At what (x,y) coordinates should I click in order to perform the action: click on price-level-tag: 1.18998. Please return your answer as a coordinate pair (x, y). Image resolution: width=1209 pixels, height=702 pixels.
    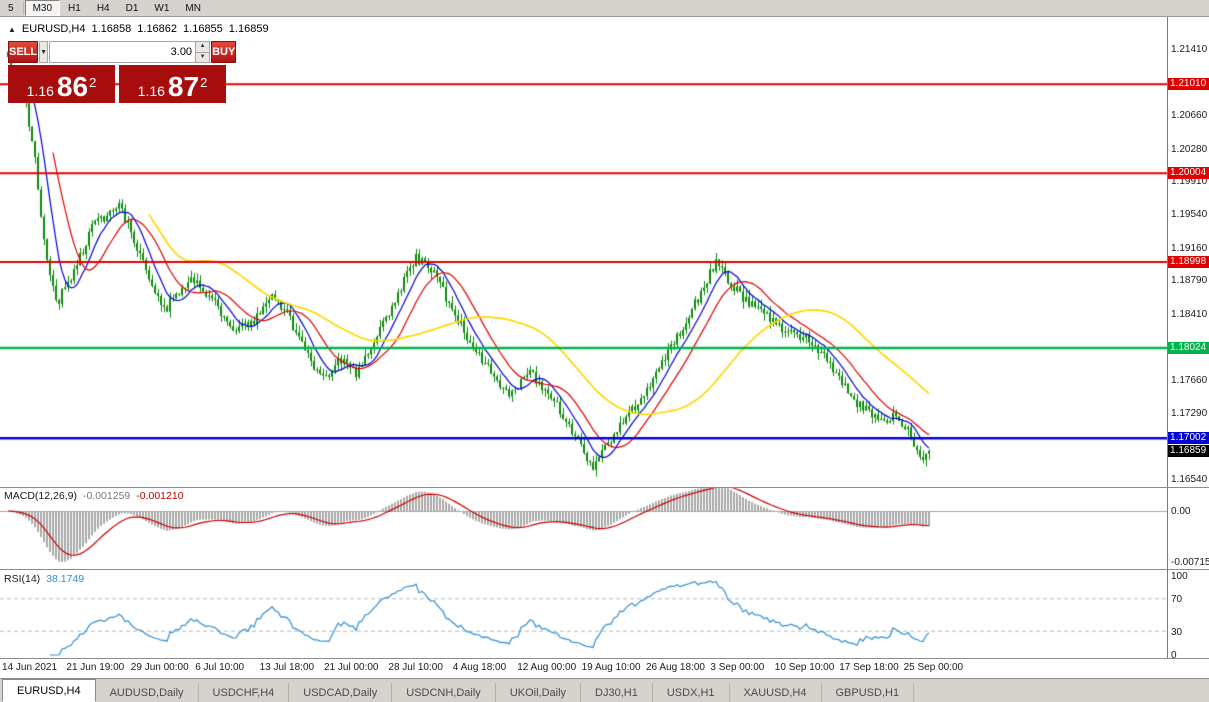
    Looking at the image, I should click on (1188, 261).